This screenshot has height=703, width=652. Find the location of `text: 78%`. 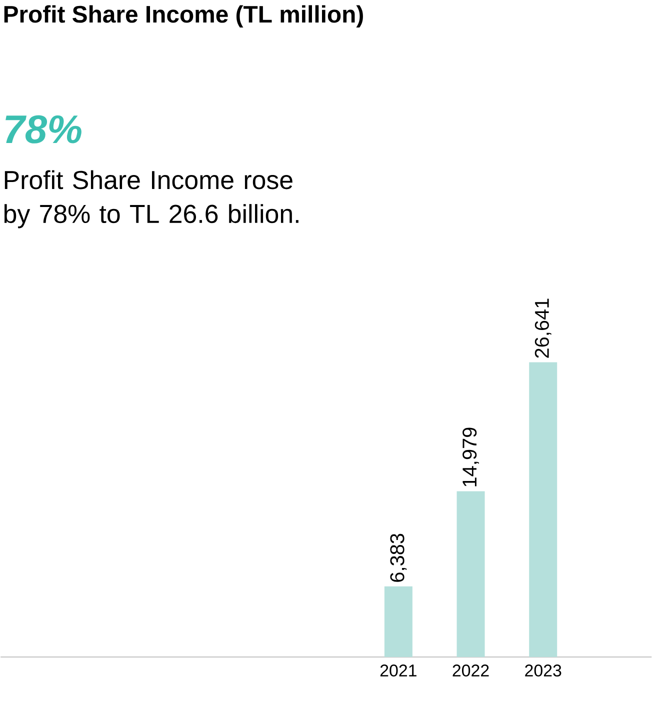

text: 78% is located at coordinates (43, 129).